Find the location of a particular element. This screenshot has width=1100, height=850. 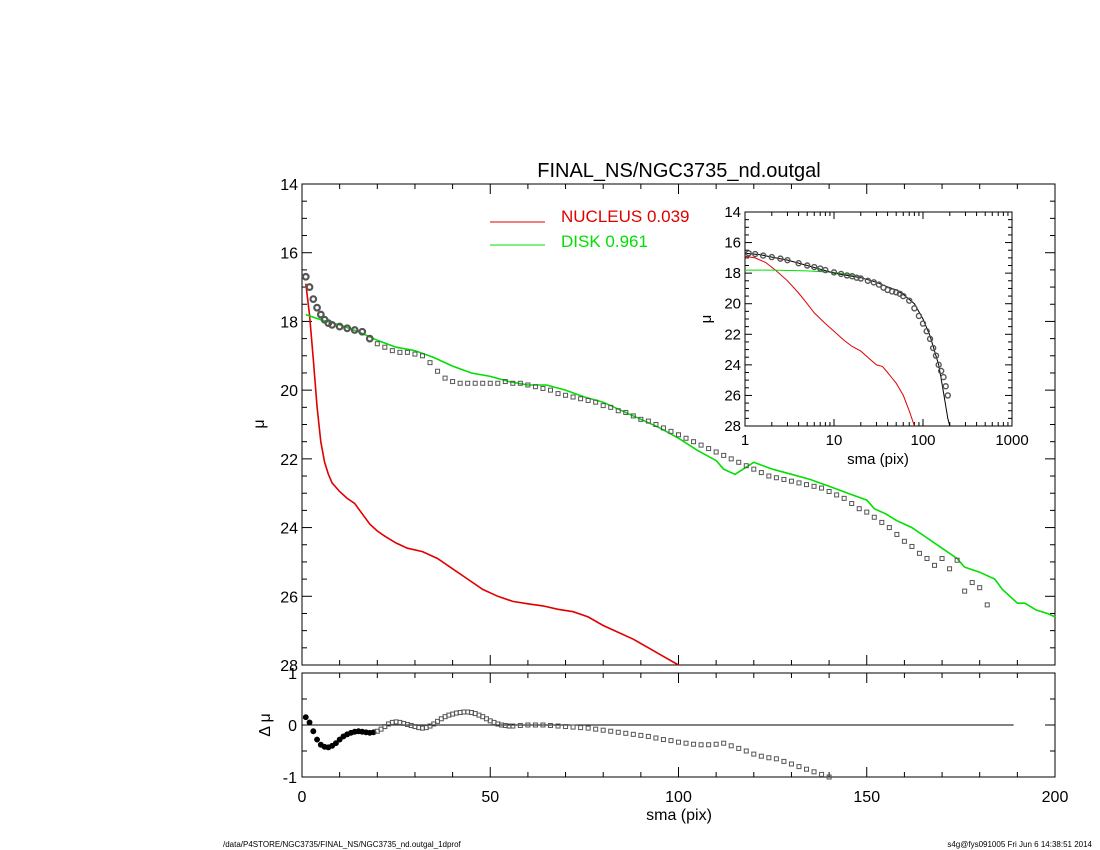

legend-disk-label: DISK 0.961 is located at coordinates (604, 241).